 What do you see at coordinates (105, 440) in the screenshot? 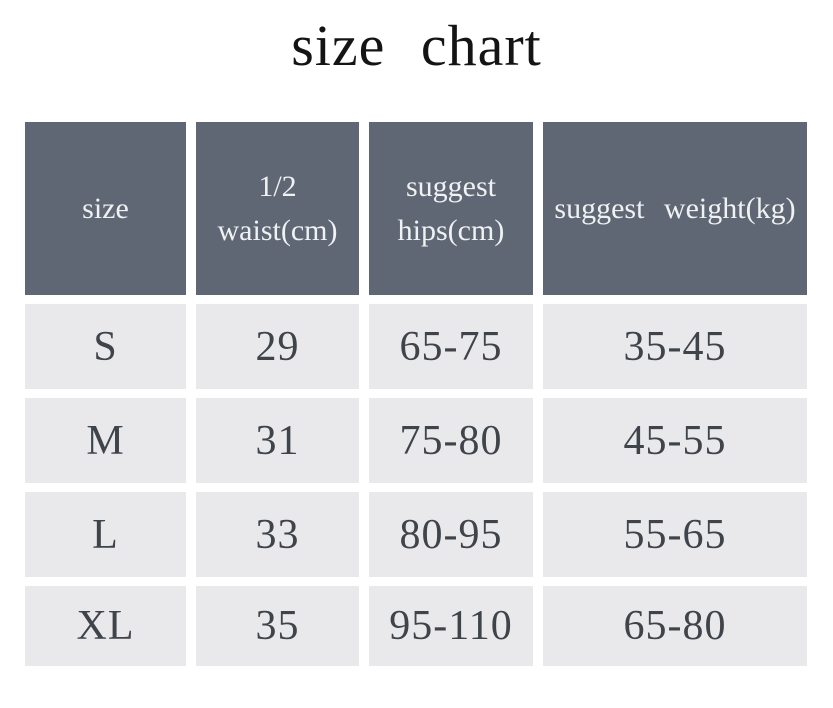
I see `table-cell-size-m: M` at bounding box center [105, 440].